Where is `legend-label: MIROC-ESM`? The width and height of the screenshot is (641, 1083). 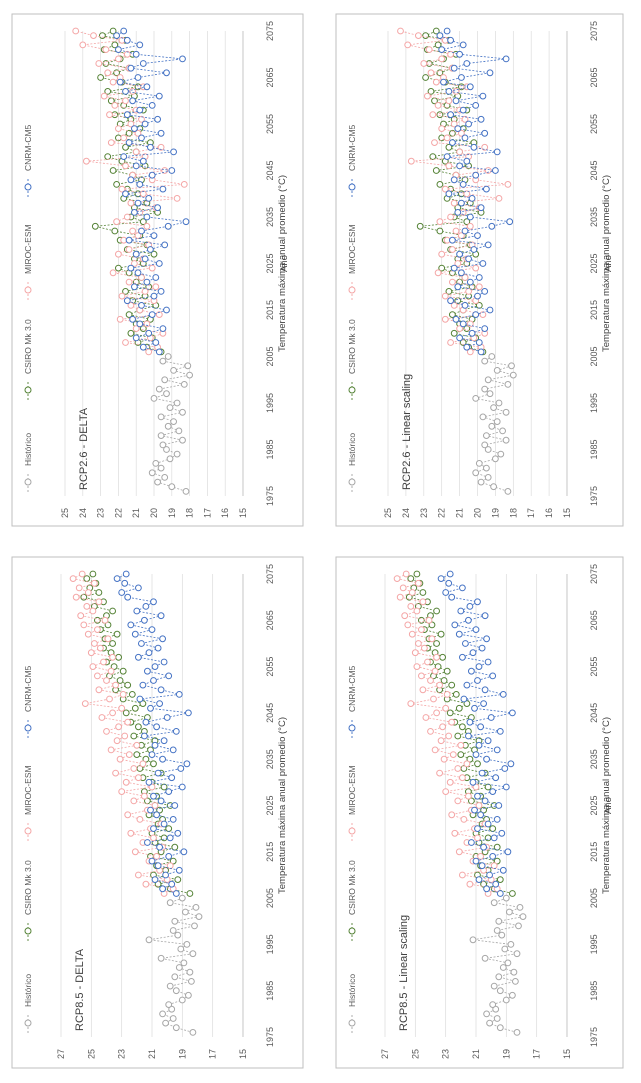 legend-label: MIROC-ESM is located at coordinates (352, 790).